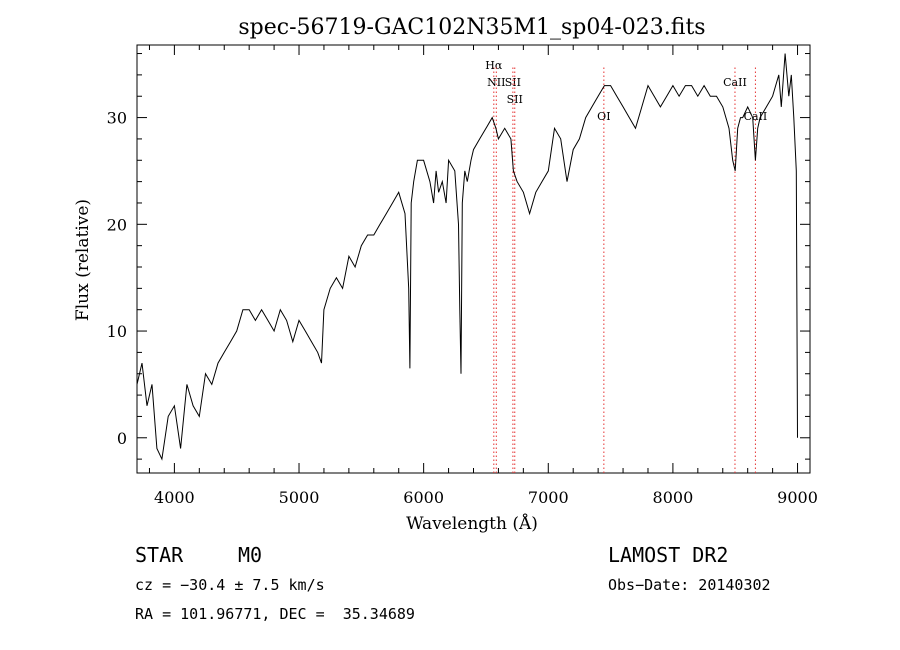  Describe the element at coordinates (494, 65) in the screenshot. I see `line-marker-label: Hα` at that location.